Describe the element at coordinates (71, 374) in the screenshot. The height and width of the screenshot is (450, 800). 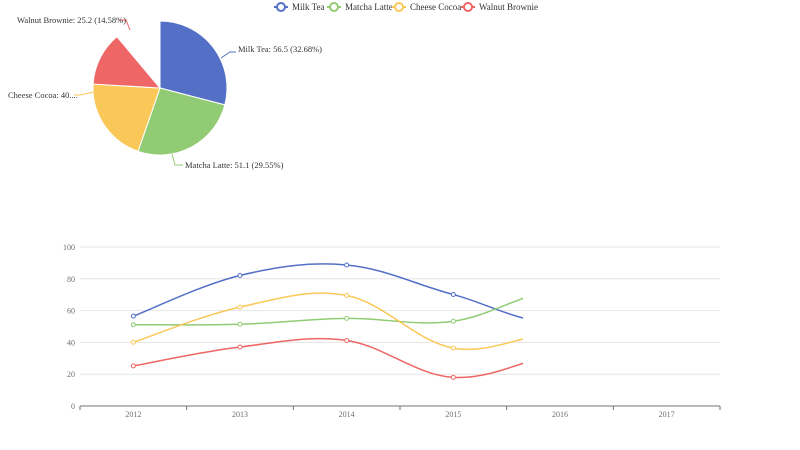
I see `y-tick-label: 20` at that location.